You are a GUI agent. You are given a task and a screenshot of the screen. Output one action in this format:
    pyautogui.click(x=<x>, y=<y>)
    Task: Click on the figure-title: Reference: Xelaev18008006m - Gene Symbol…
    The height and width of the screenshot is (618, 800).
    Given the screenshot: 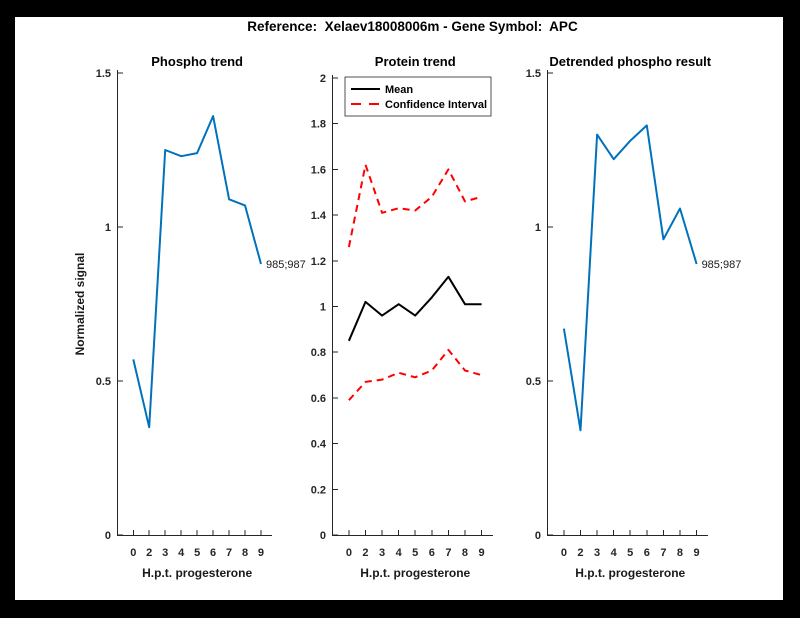 What is the action you would take?
    pyautogui.click(x=412, y=26)
    